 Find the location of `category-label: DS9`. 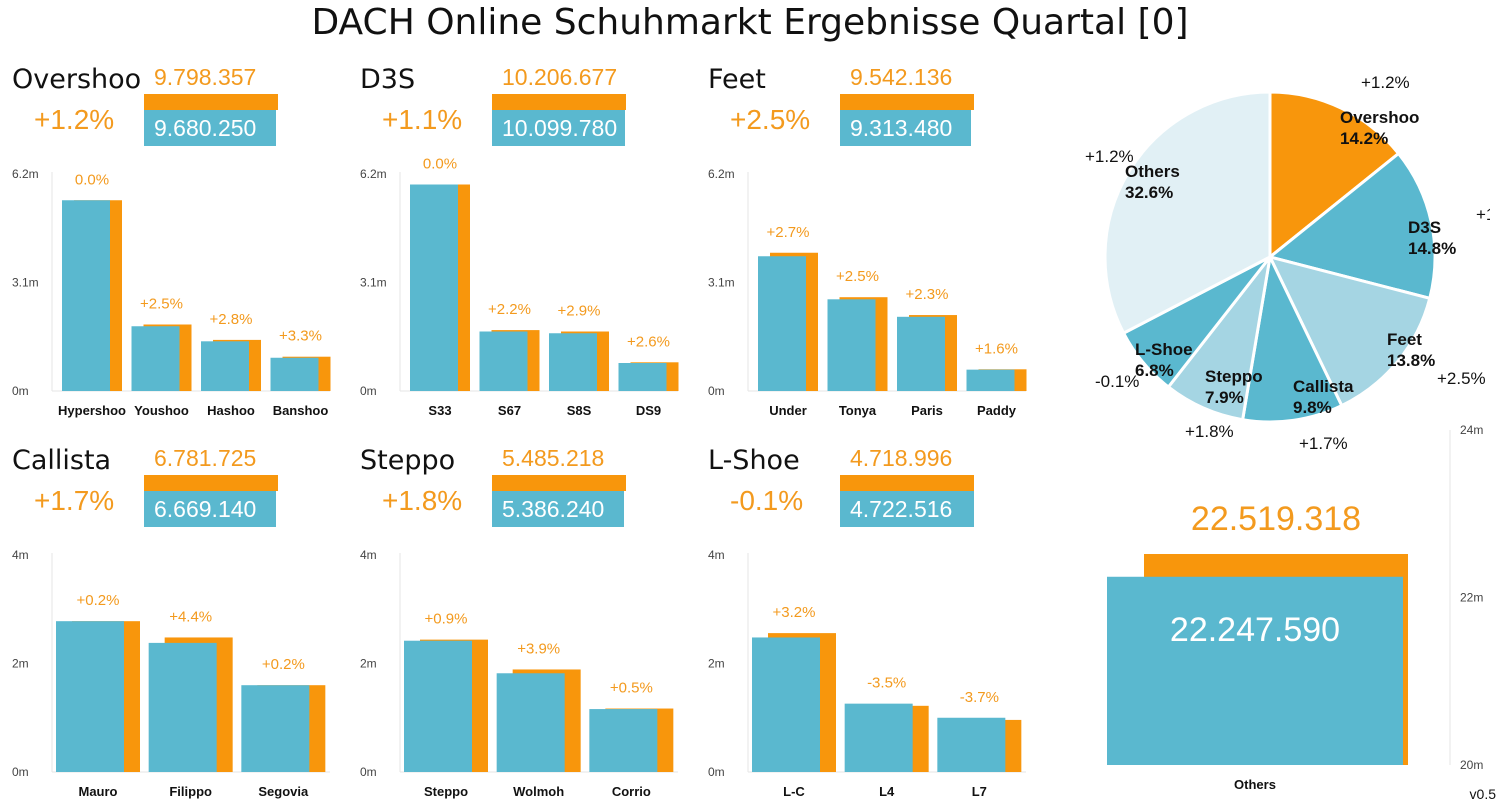

category-label: DS9 is located at coordinates (648, 410).